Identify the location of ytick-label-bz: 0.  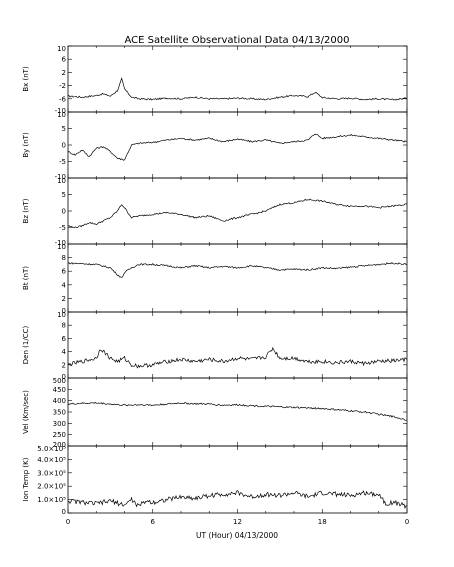
(64, 212).